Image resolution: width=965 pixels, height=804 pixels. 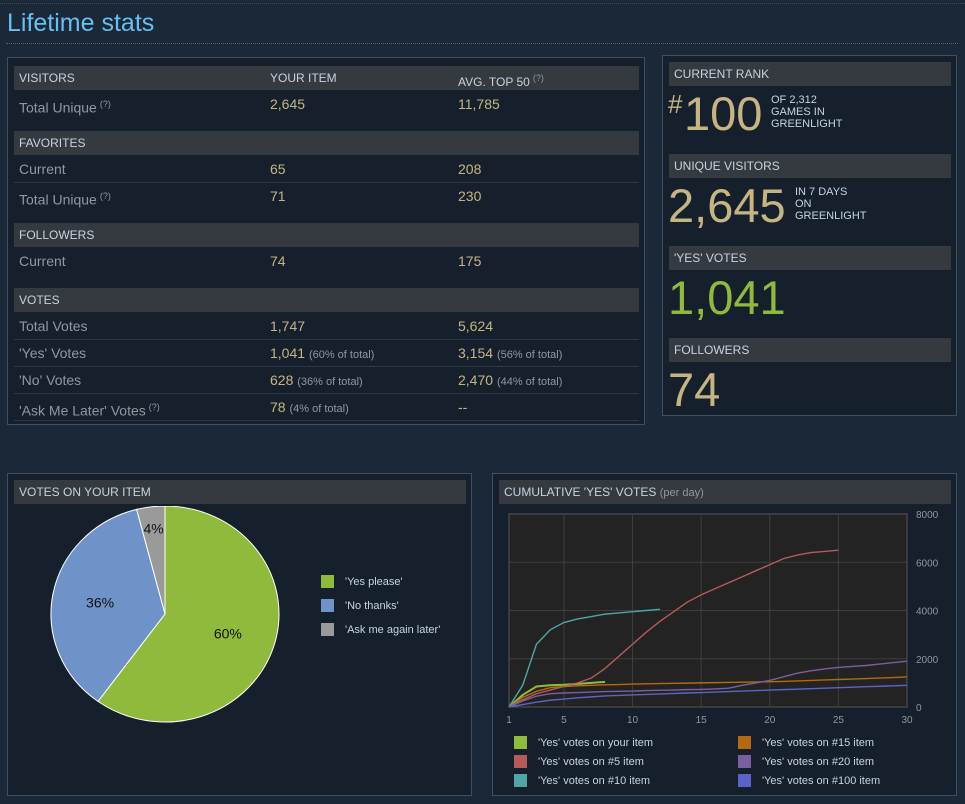 I want to click on cumulative-votes-header: CUMULATIVE 'YES' VOTES (per day), so click(x=725, y=492).